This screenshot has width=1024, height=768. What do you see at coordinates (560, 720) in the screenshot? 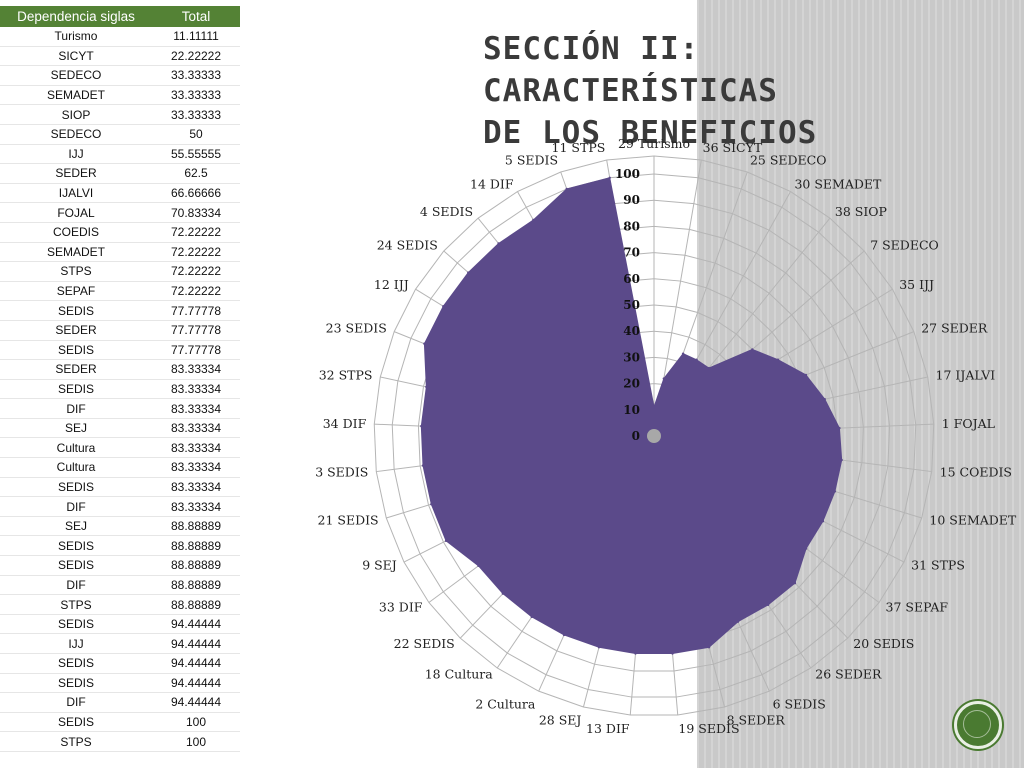
I see `radar-category-label: 28 SEJ` at bounding box center [560, 720].